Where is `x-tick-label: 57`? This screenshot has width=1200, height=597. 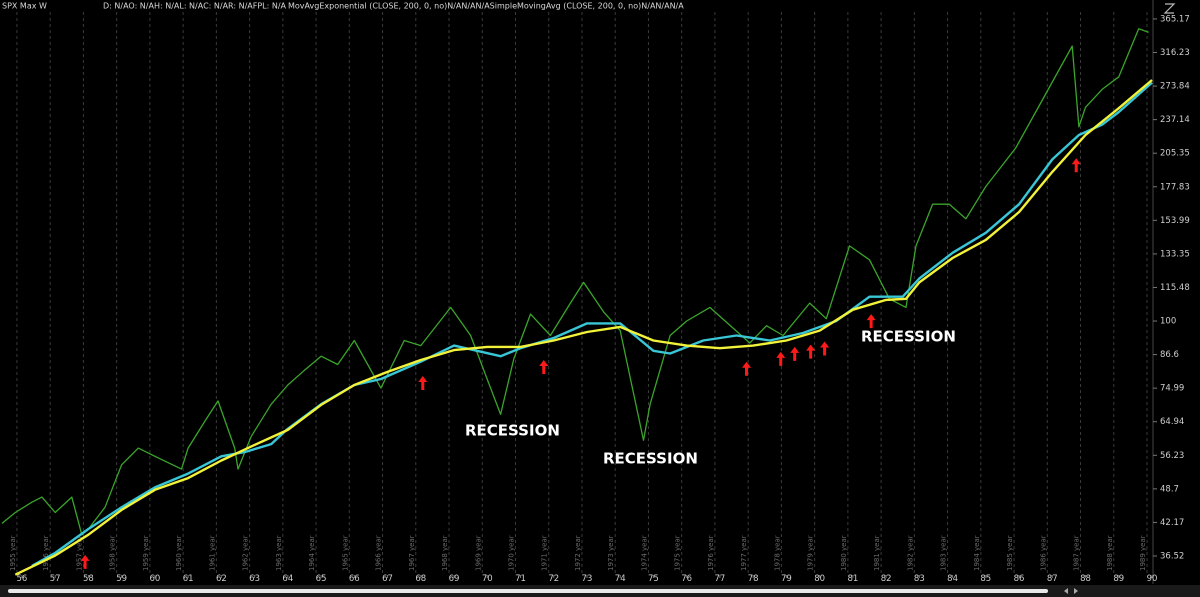 x-tick-label: 57 is located at coordinates (55, 579).